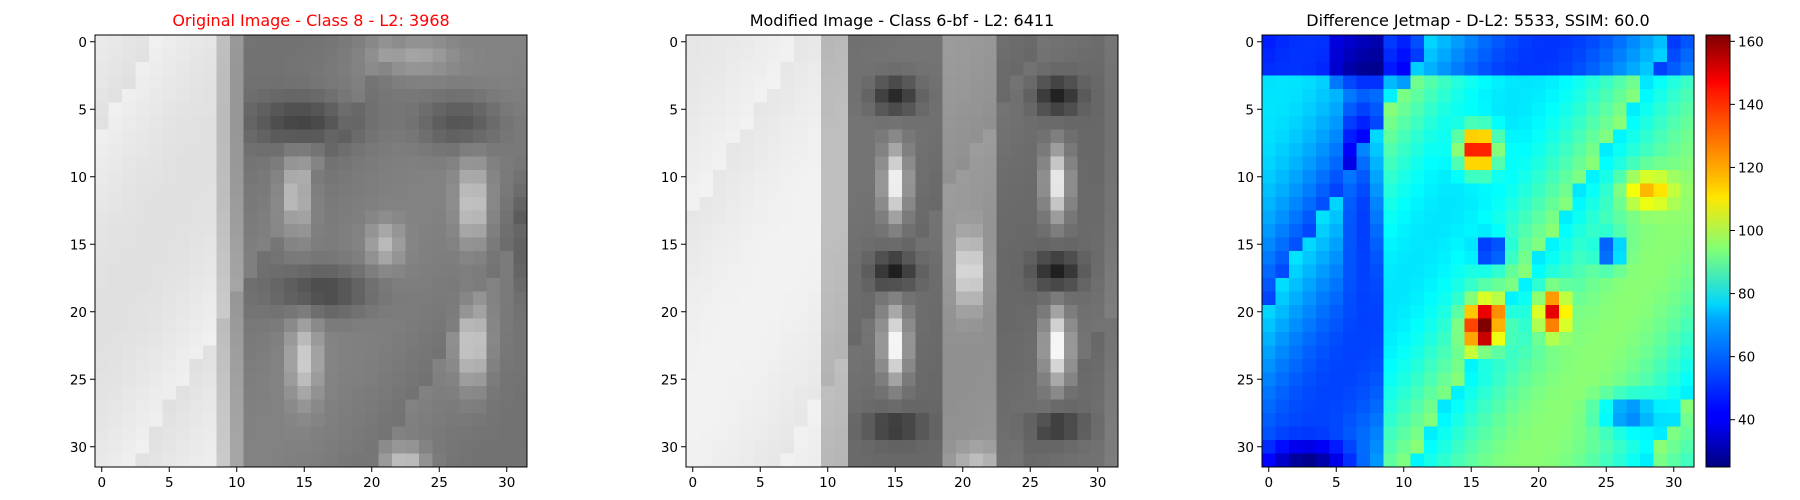 This screenshot has width=1800, height=500. I want to click on y-tick-label: 30, so click(1245, 448).